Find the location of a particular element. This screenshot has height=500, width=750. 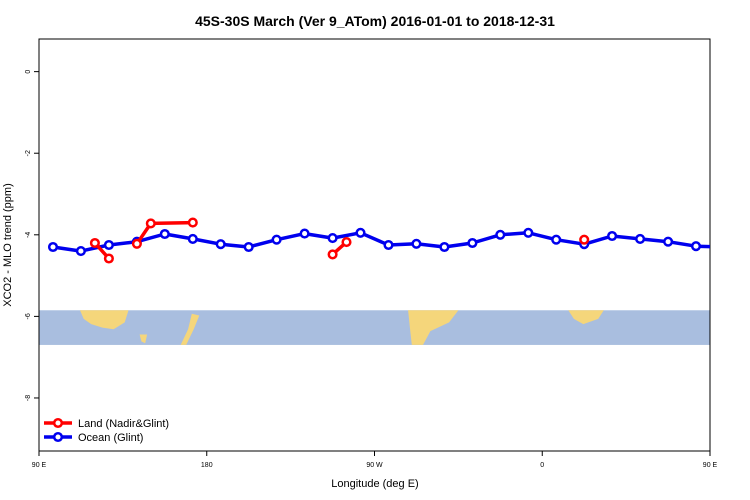

x-tick-label: 0 is located at coordinates (542, 465).